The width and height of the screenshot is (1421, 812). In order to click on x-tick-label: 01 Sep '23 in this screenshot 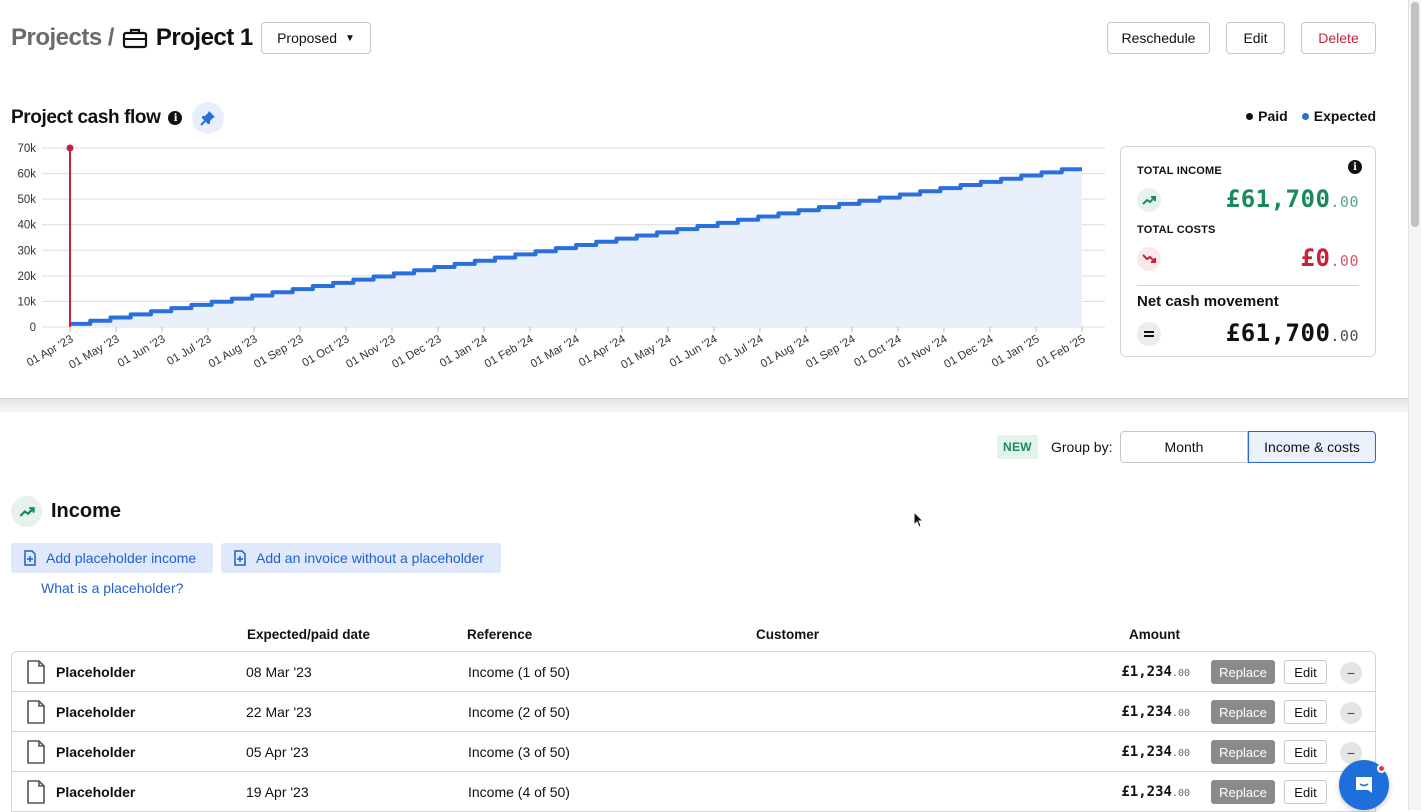, I will do `click(278, 352)`.